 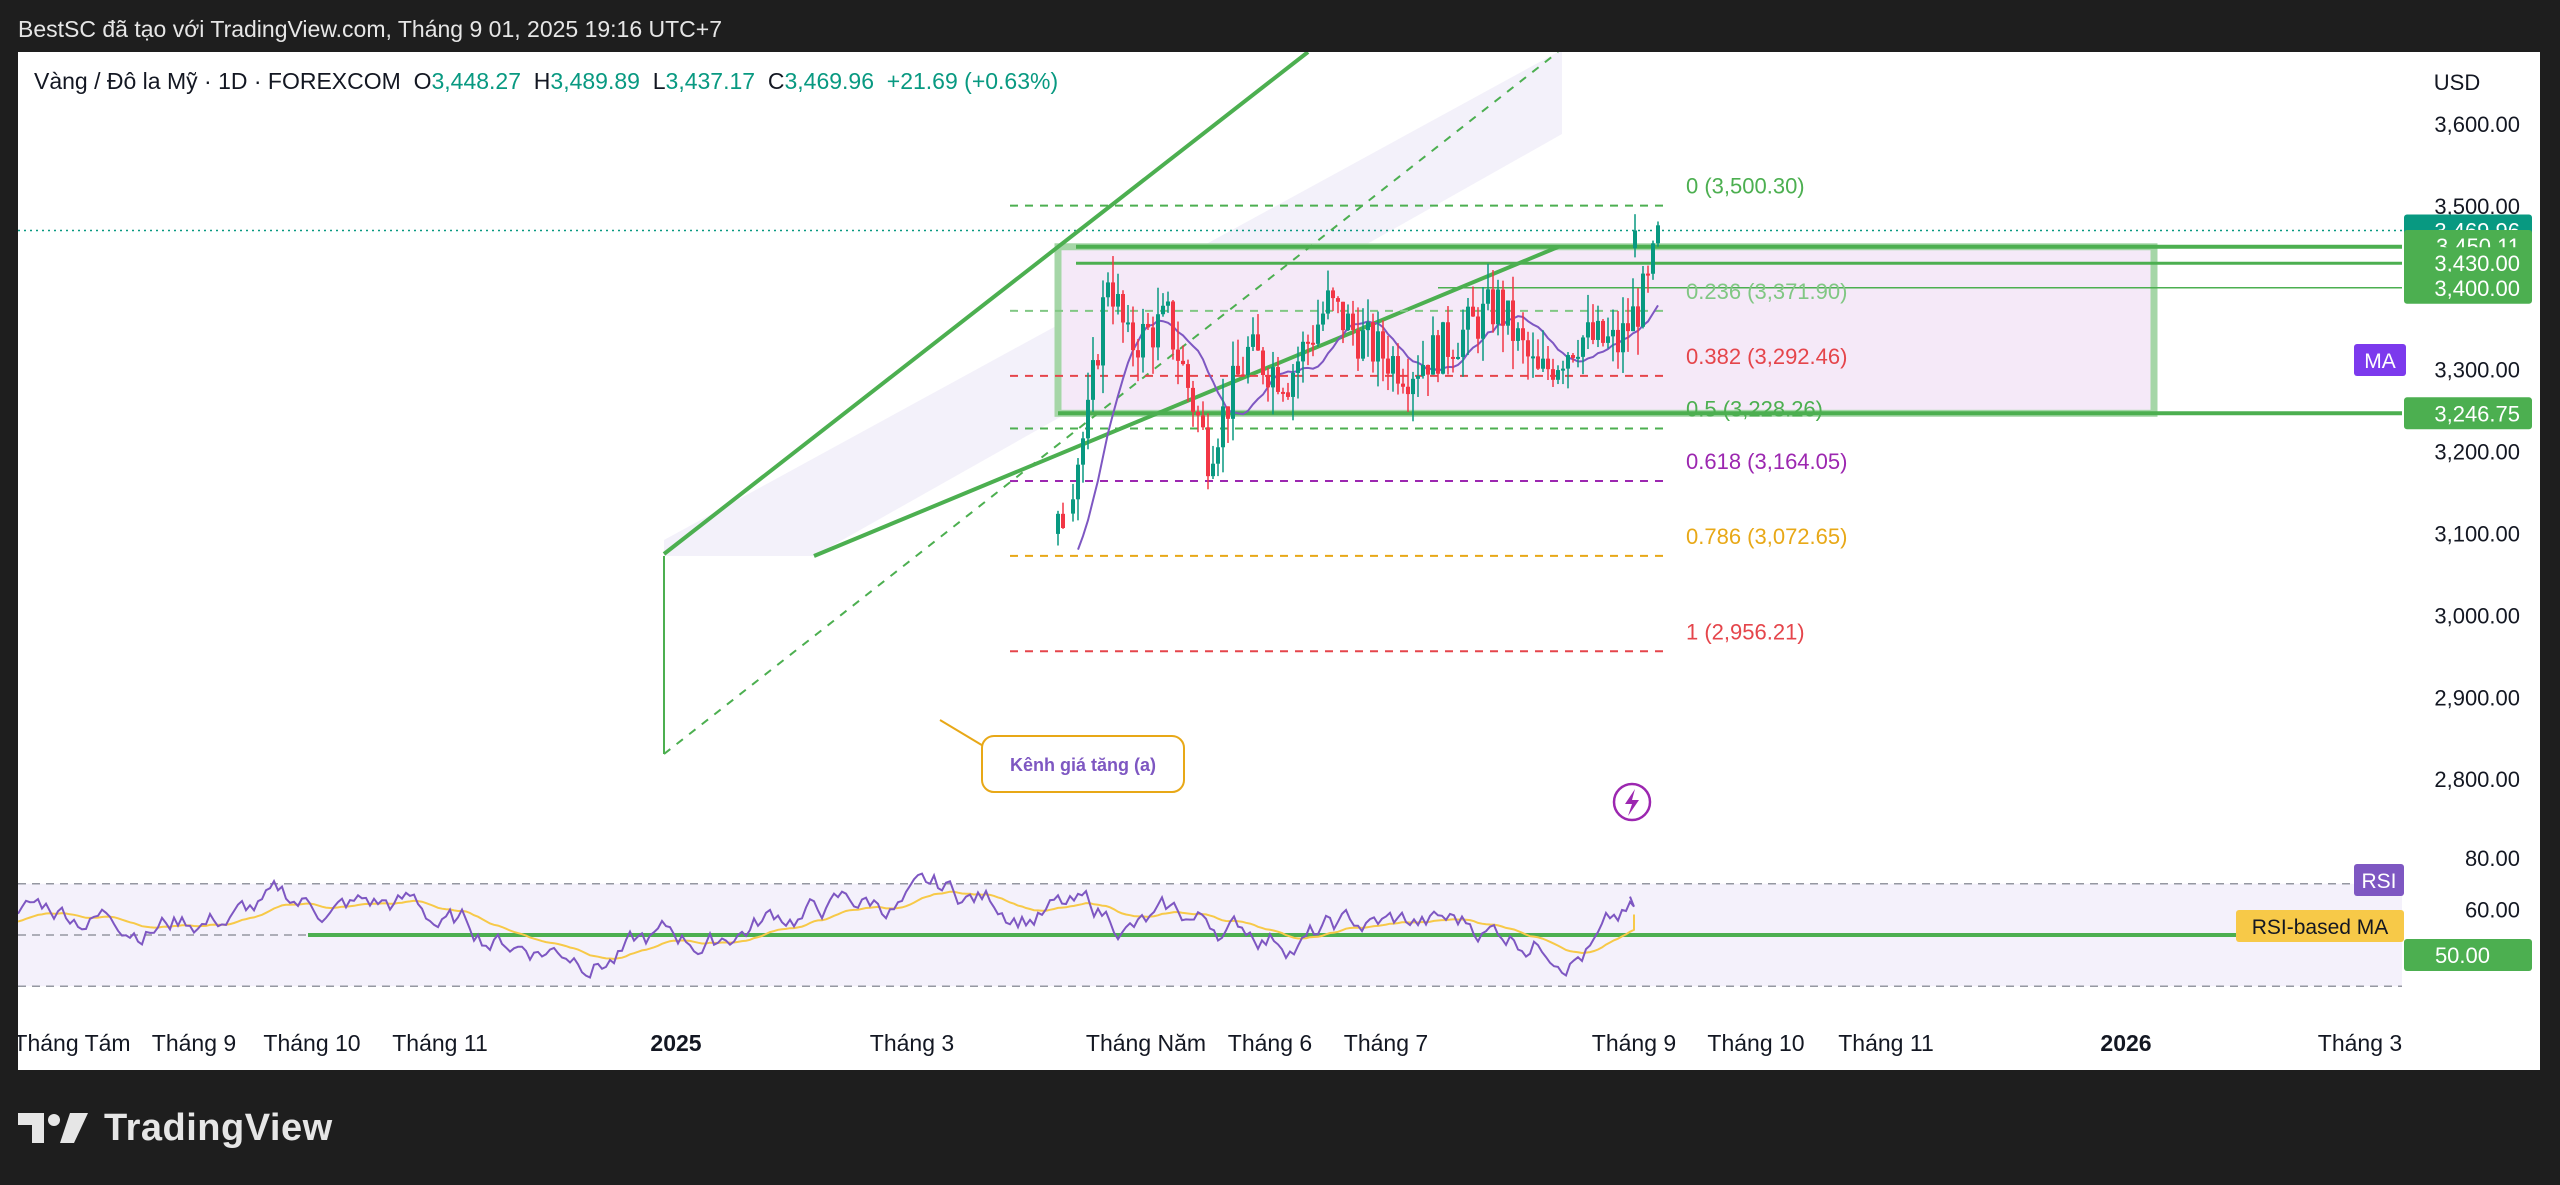 What do you see at coordinates (2477, 124) in the screenshot?
I see `price-tick-label: 3,600.00` at bounding box center [2477, 124].